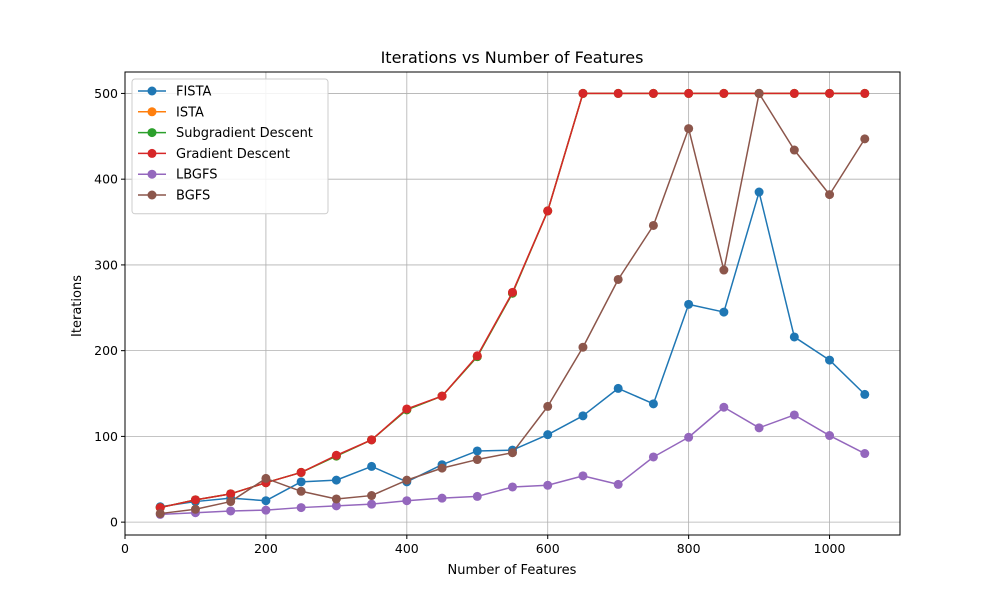 Image resolution: width=1000 pixels, height=600 pixels. I want to click on legend-box, so click(230, 146).